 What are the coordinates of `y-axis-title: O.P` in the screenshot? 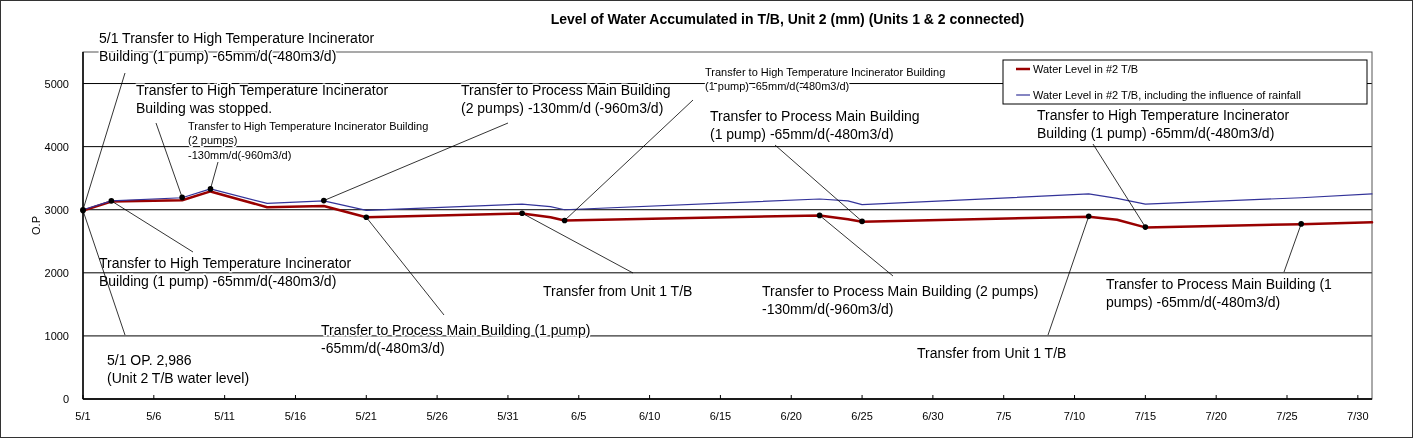 It's located at (36, 225).